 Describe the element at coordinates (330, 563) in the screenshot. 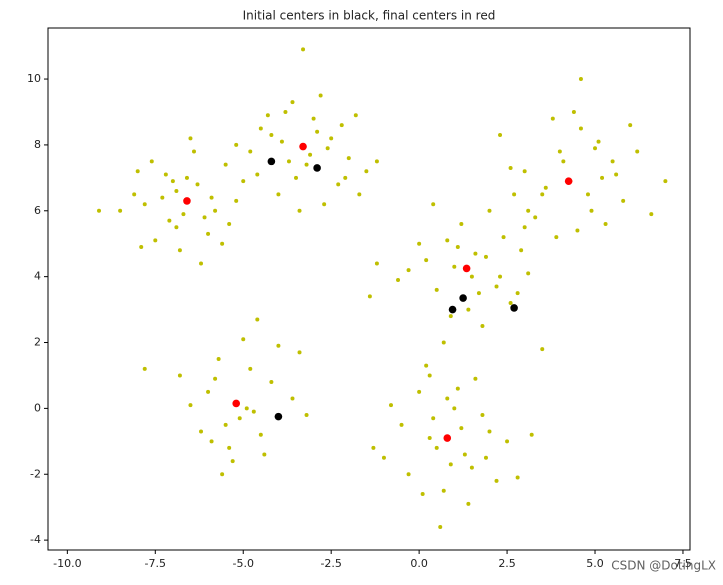

I see `x-tick-label: -2.5` at that location.